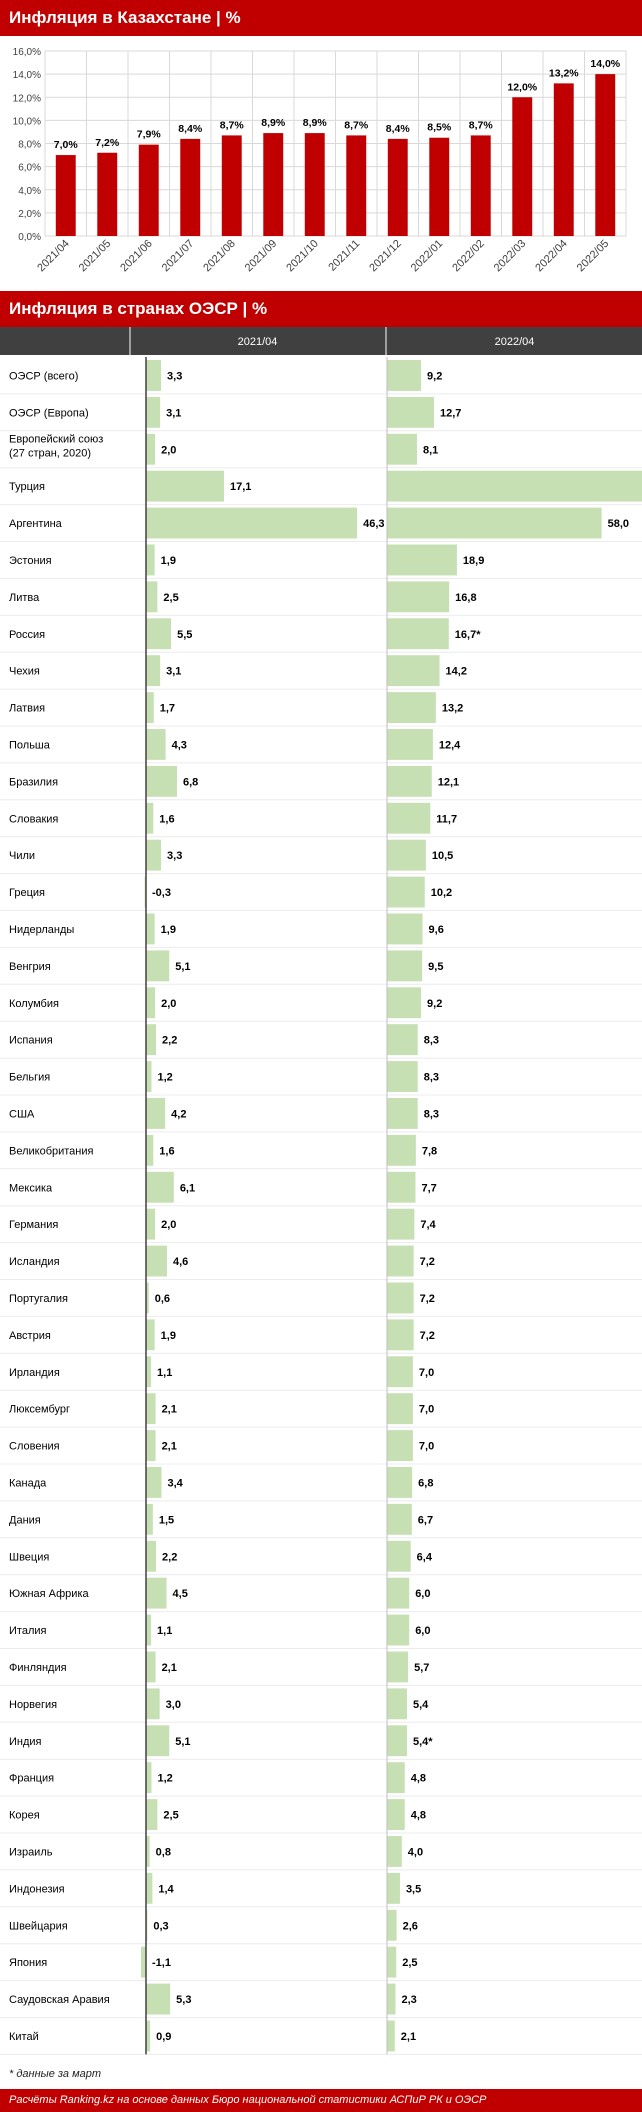  What do you see at coordinates (183, 2000) in the screenshot?
I see `value-label-2021: 5,3` at bounding box center [183, 2000].